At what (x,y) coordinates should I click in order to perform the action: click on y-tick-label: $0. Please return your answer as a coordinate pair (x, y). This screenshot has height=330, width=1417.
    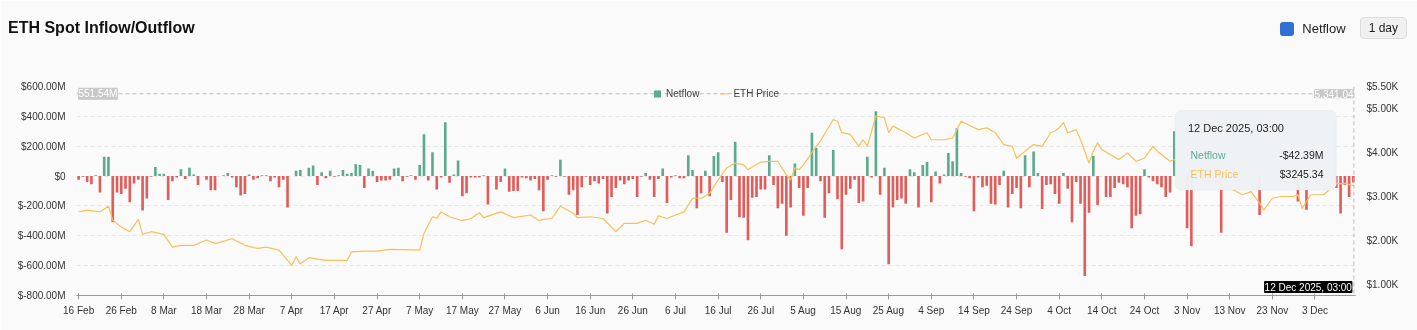
    Looking at the image, I should click on (60, 176).